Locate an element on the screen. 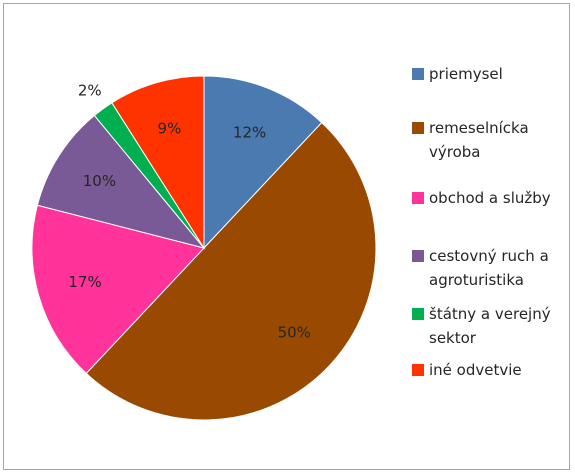 This screenshot has height=475, width=575. data-label: 17% is located at coordinates (84, 282).